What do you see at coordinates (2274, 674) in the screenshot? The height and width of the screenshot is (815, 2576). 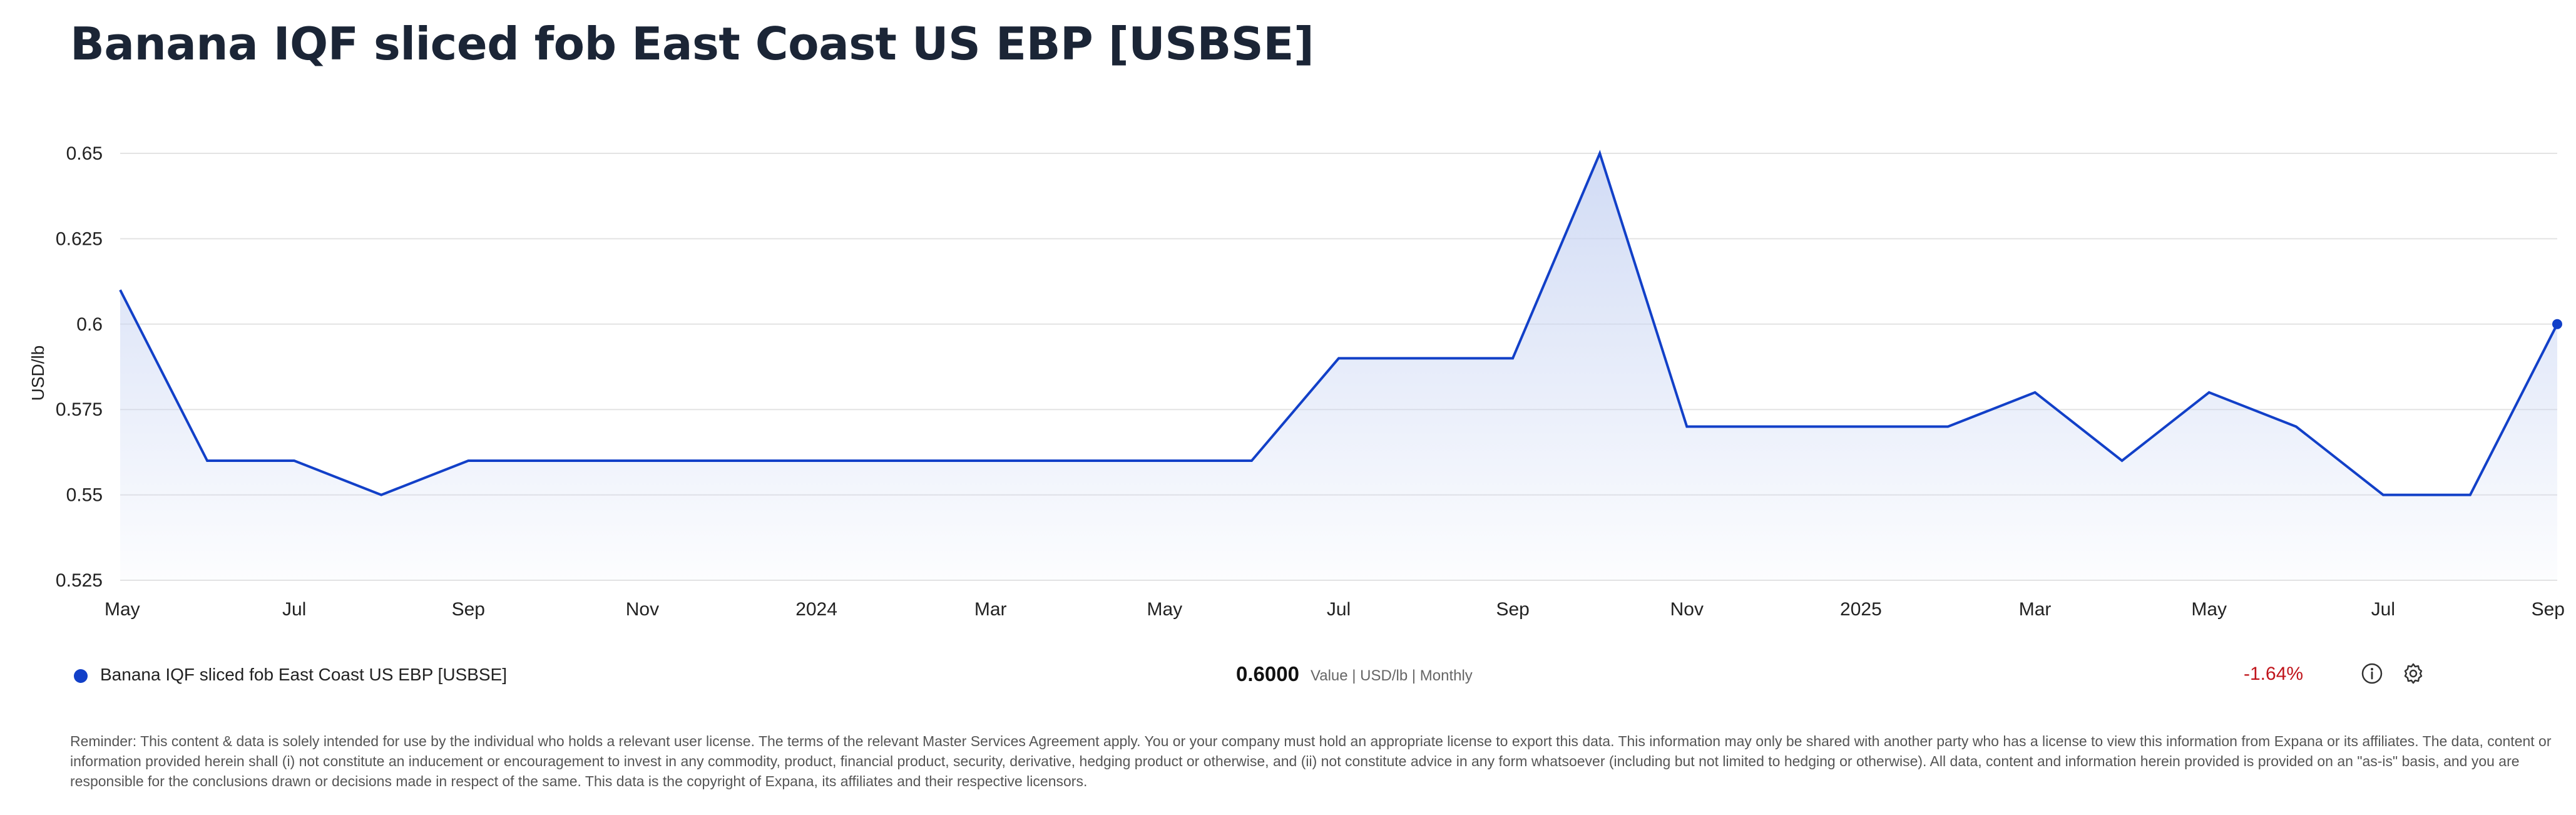 I see `change-percent: -1.64%` at bounding box center [2274, 674].